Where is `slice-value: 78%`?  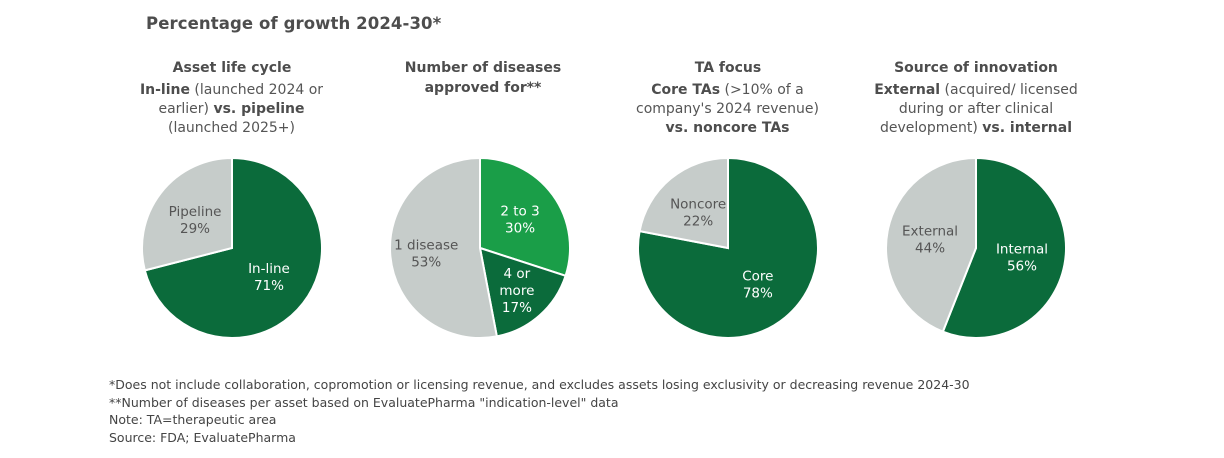 slice-value: 78% is located at coordinates (758, 294).